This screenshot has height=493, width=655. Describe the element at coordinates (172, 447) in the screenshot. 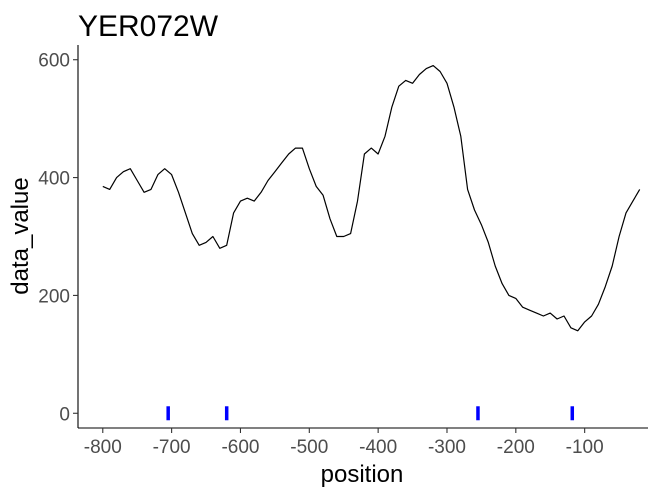

I see `x-tick-label: -700` at that location.